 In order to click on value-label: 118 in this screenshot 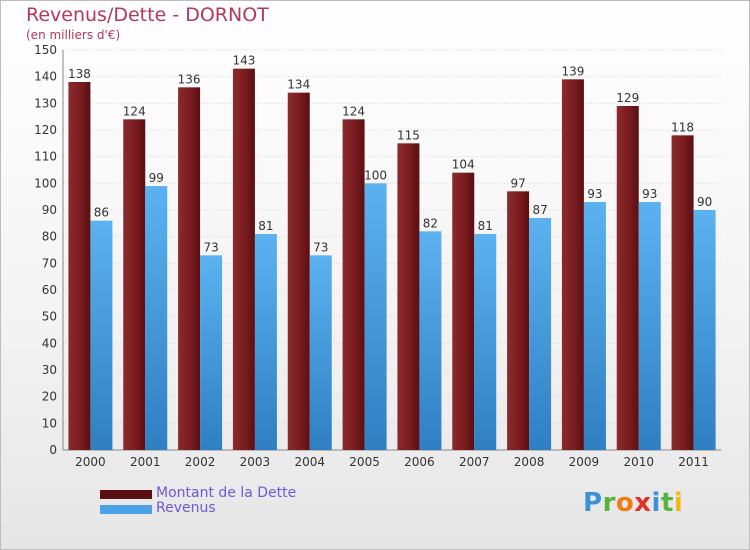, I will do `click(682, 127)`.